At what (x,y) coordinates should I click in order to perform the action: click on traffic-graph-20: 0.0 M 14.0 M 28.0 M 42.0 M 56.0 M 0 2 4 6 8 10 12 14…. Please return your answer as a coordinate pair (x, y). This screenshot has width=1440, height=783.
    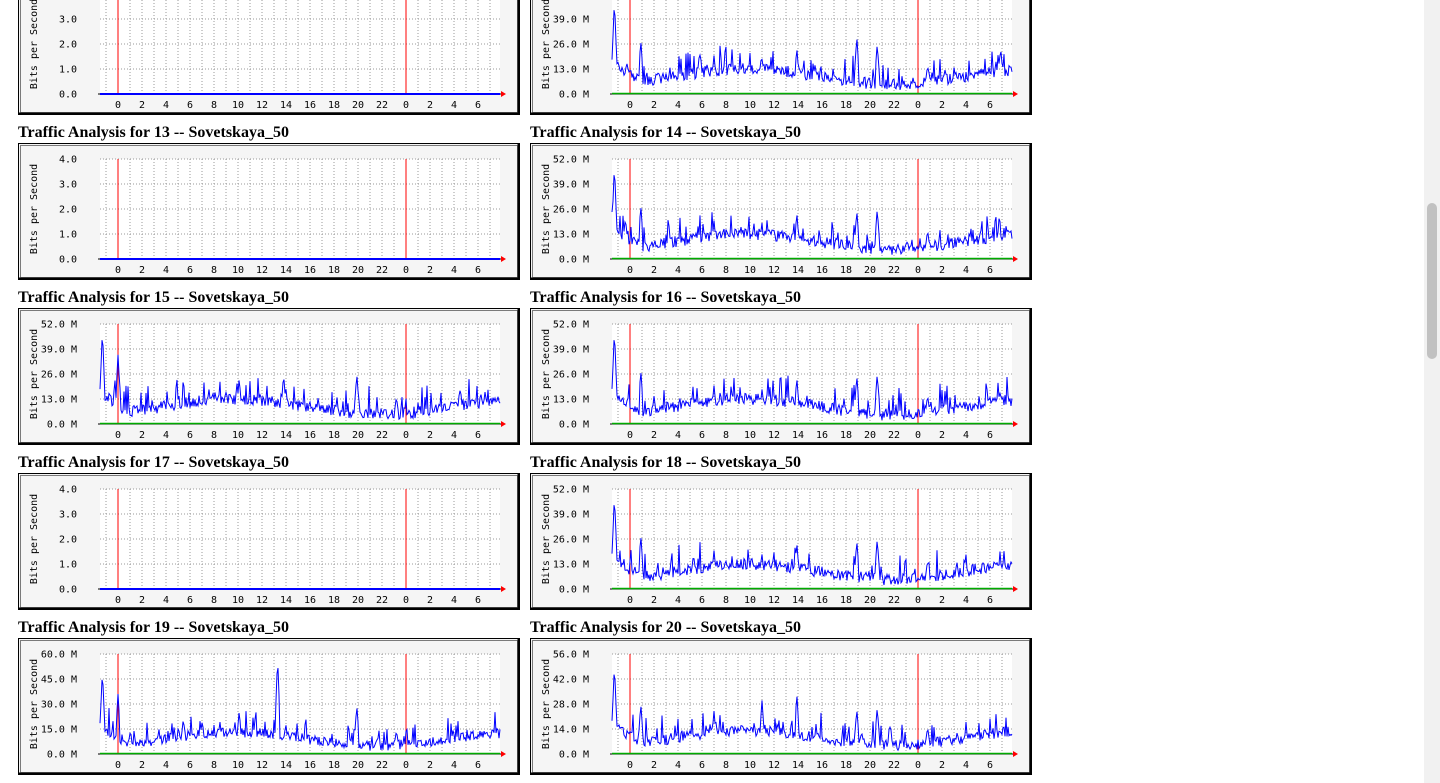
    Looking at the image, I should click on (781, 706).